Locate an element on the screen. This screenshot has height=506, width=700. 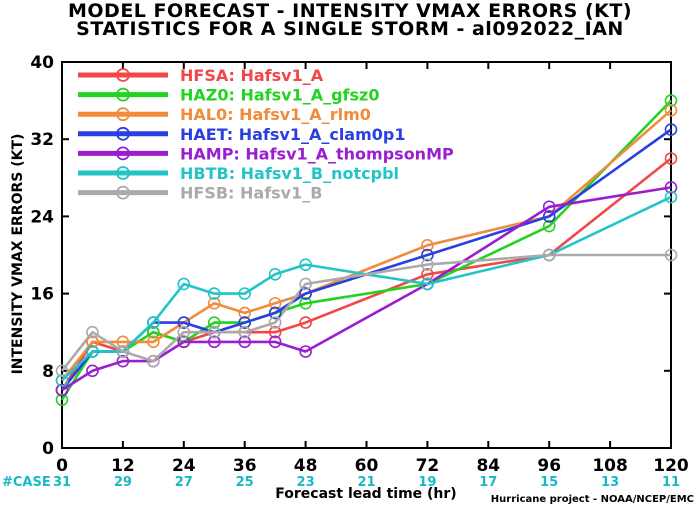
footer-credit: Hurricane project - NOAA/NCEP/EMC is located at coordinates (592, 499).